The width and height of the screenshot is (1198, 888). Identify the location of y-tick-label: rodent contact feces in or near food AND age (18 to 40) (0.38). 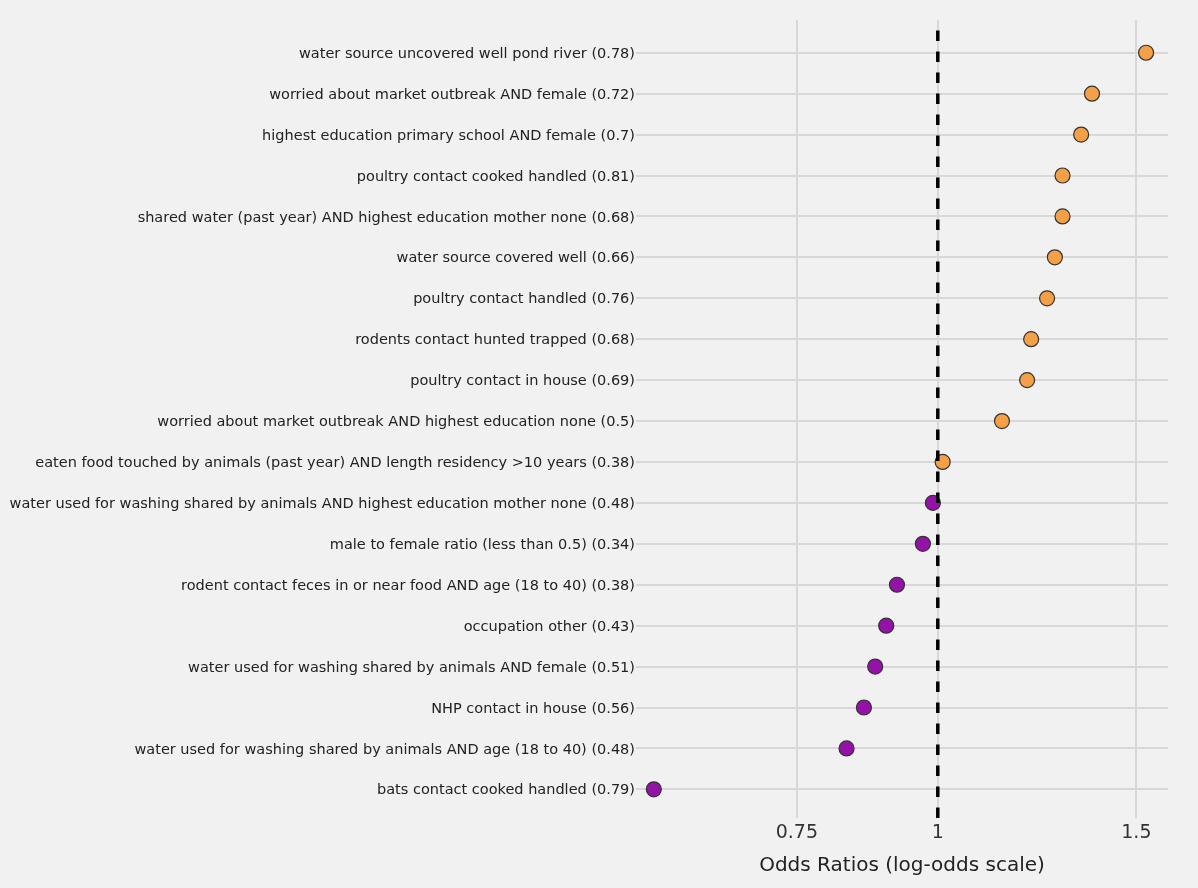
(408, 584).